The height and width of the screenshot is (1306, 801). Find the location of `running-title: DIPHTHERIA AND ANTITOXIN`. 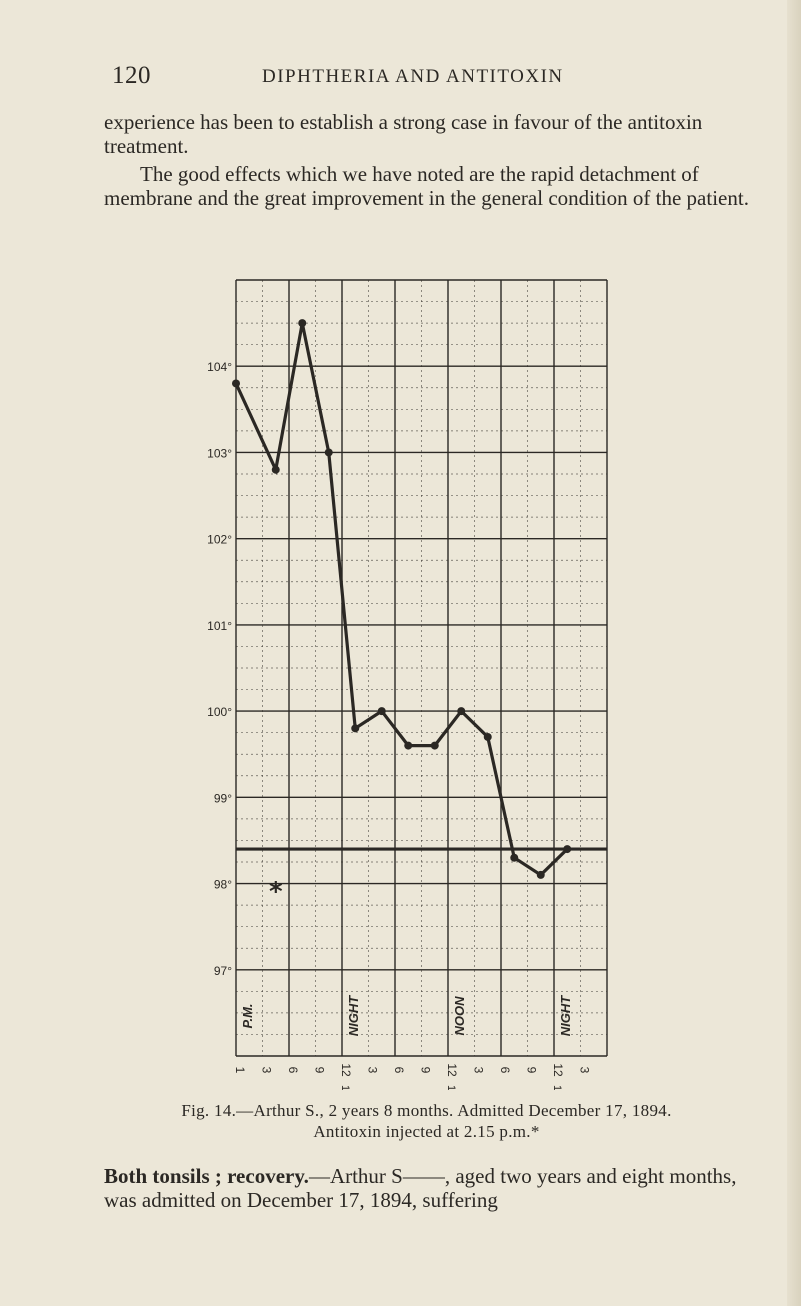

running-title: DIPHTHERIA AND ANTITOXIN is located at coordinates (413, 76).